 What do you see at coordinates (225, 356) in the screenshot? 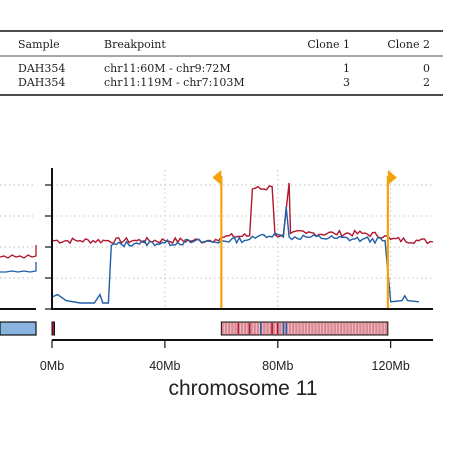
I see `x-ticks: 0Mb 40Mb 80Mb 120Mb` at bounding box center [225, 356].